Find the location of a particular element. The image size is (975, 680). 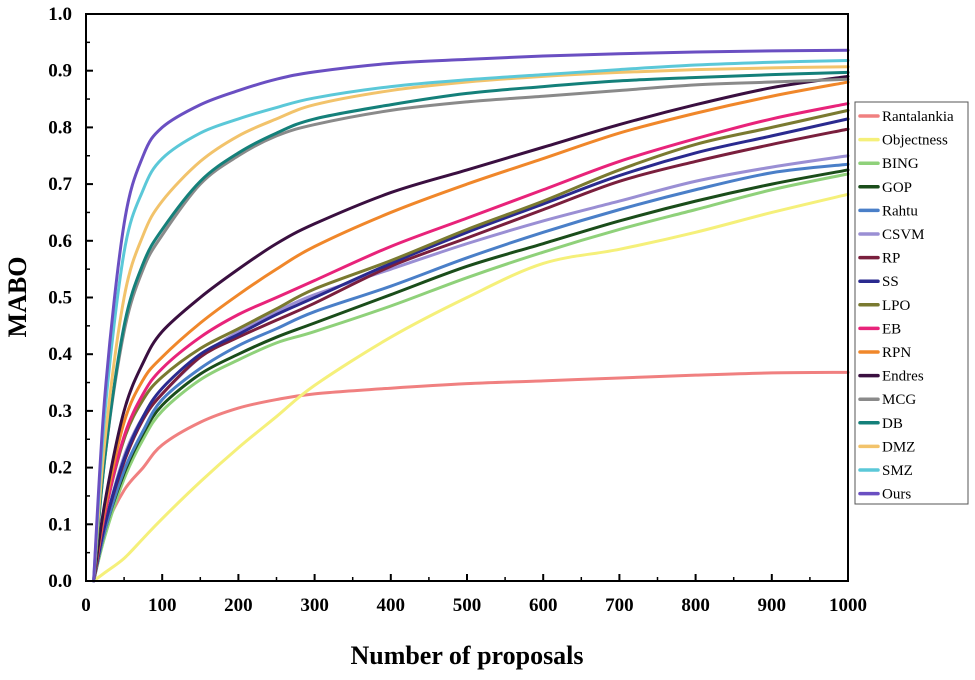

legend-label-smz: SMZ is located at coordinates (897, 471).